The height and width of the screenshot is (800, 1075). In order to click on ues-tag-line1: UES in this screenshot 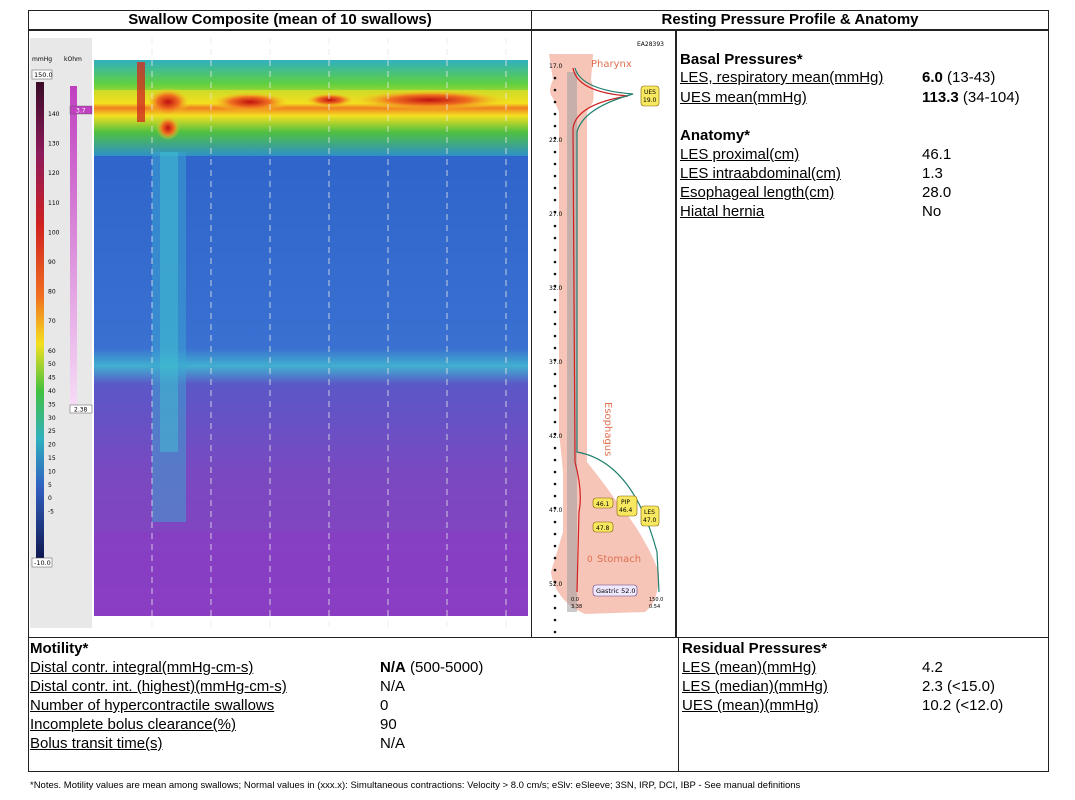, I will do `click(650, 92)`.